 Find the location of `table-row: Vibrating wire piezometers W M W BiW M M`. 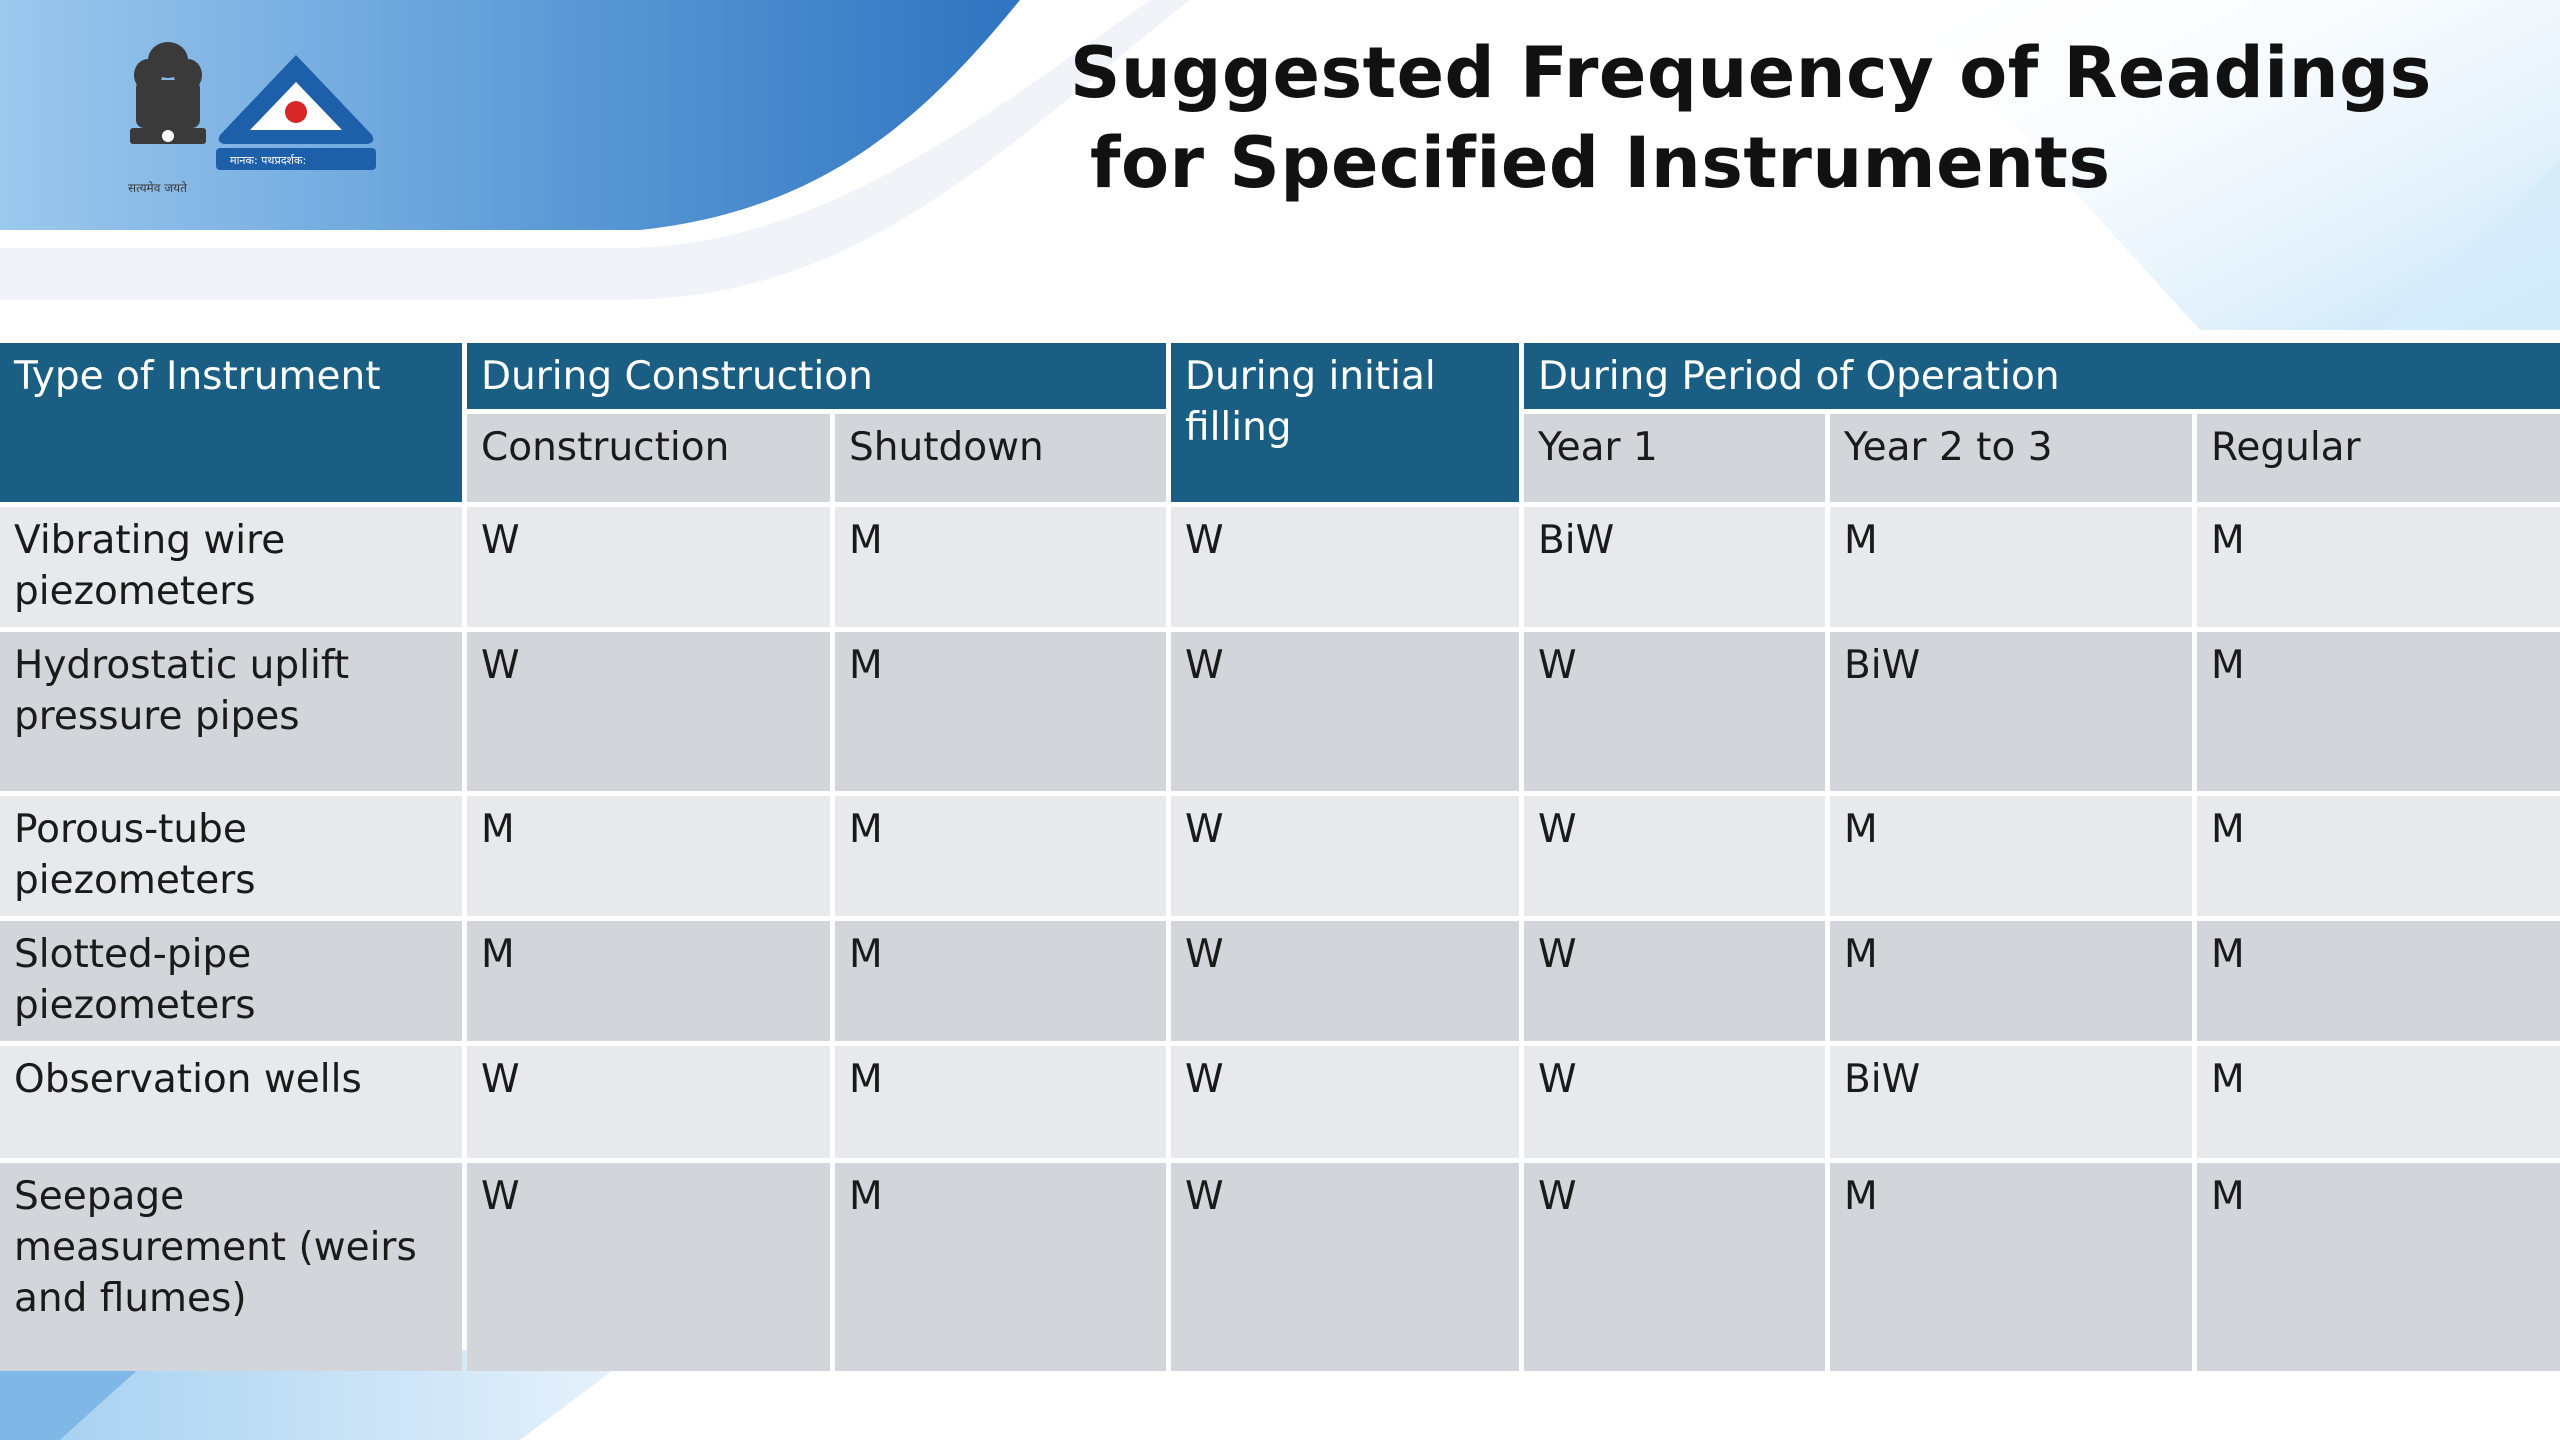

table-row: Vibrating wire piezometers W M W BiW M M is located at coordinates (1280, 567).